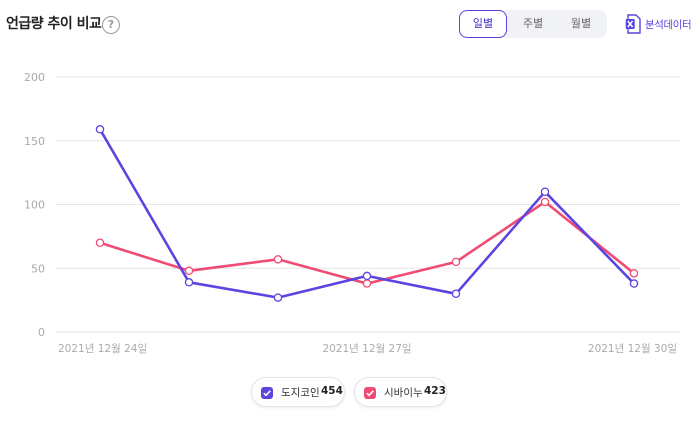  I want to click on legend-series-total: 454, so click(332, 391).